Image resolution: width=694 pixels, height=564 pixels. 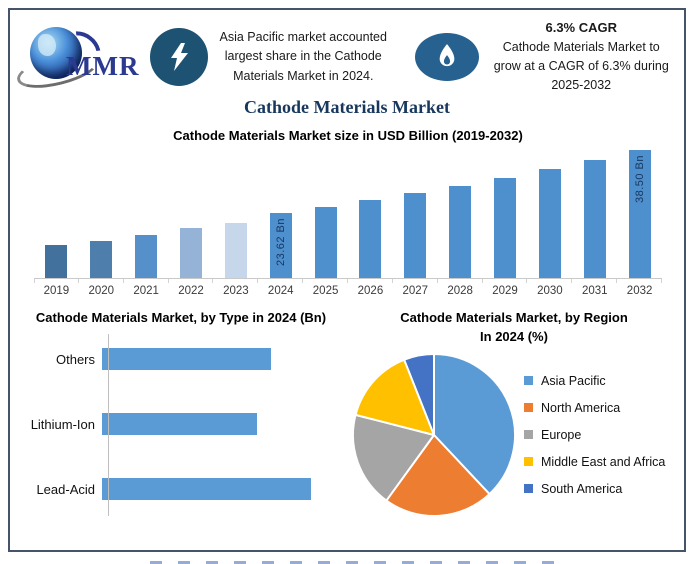 I want to click on bar-2019, so click(x=56, y=262).